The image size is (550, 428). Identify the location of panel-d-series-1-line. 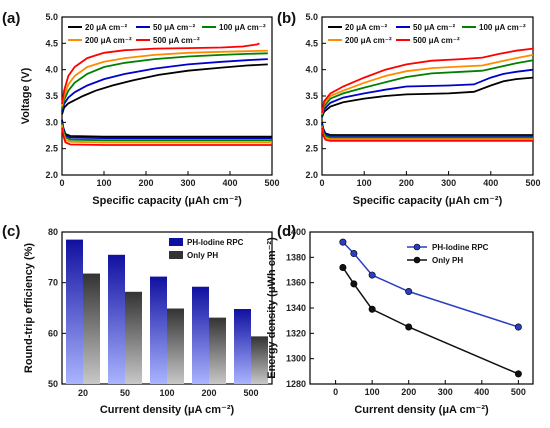
(430, 321).